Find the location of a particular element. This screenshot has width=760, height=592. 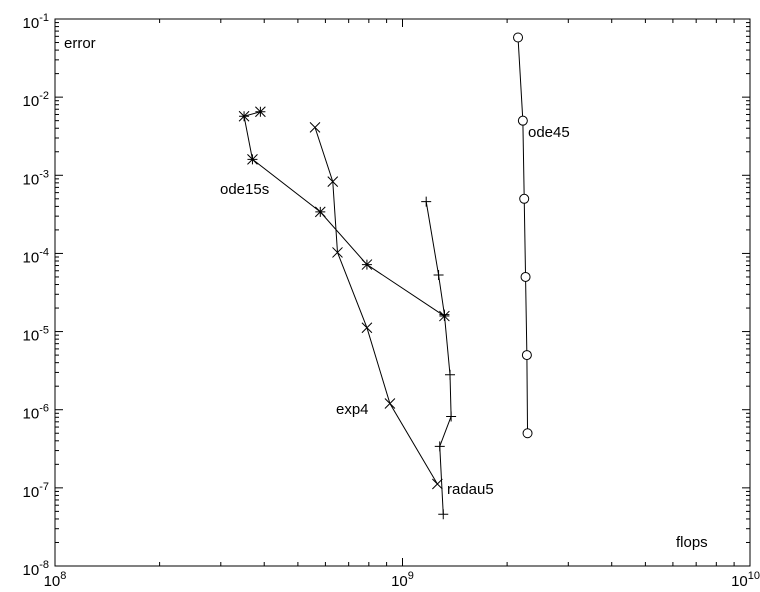

y-tick-label: 10⁻⁷ is located at coordinates (36, 491).